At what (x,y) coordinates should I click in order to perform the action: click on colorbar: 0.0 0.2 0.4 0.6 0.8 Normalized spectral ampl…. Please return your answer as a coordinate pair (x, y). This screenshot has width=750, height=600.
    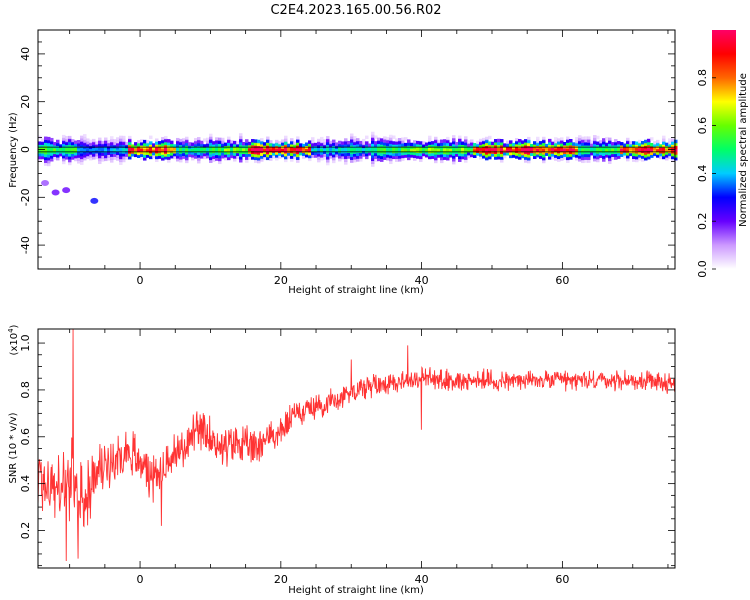
    Looking at the image, I should click on (722, 154).